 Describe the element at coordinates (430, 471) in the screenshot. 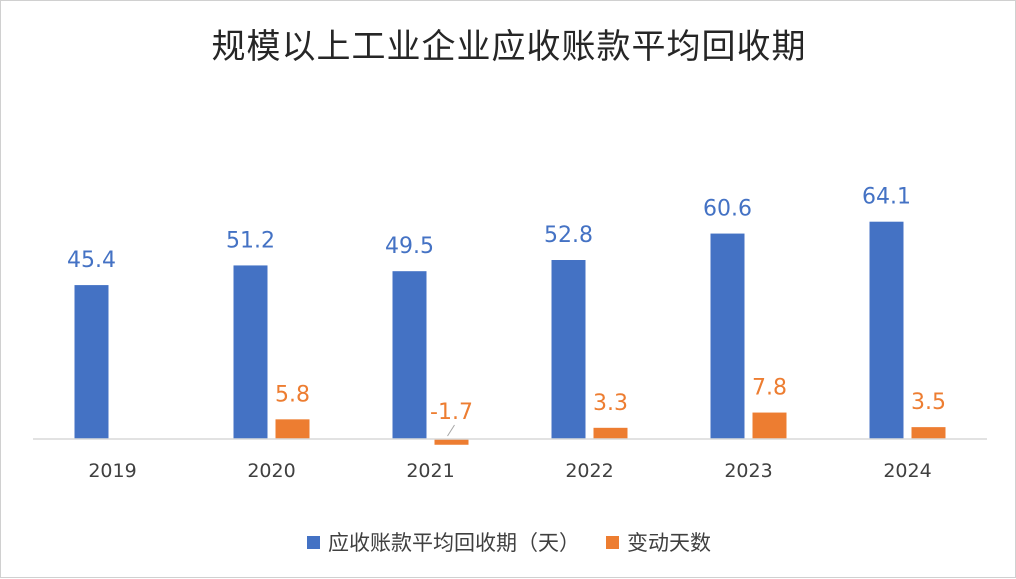

I see `x-tick-label-2021: 2021` at that location.